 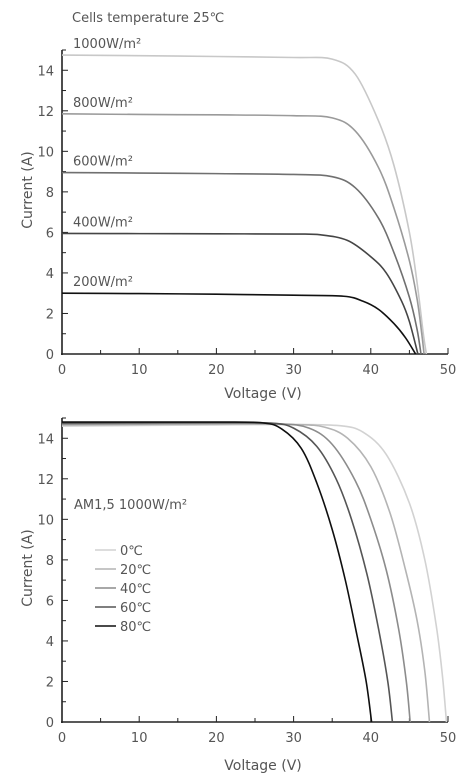 What do you see at coordinates (103, 103) in the screenshot?
I see `series-label: 800W/m²` at bounding box center [103, 103].